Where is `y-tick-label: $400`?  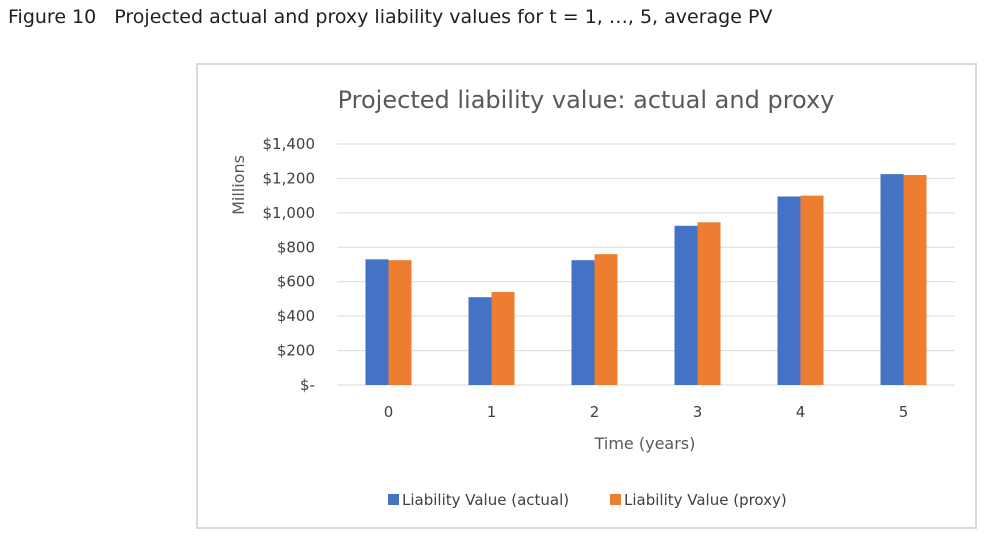 y-tick-label: $400 is located at coordinates (296, 316).